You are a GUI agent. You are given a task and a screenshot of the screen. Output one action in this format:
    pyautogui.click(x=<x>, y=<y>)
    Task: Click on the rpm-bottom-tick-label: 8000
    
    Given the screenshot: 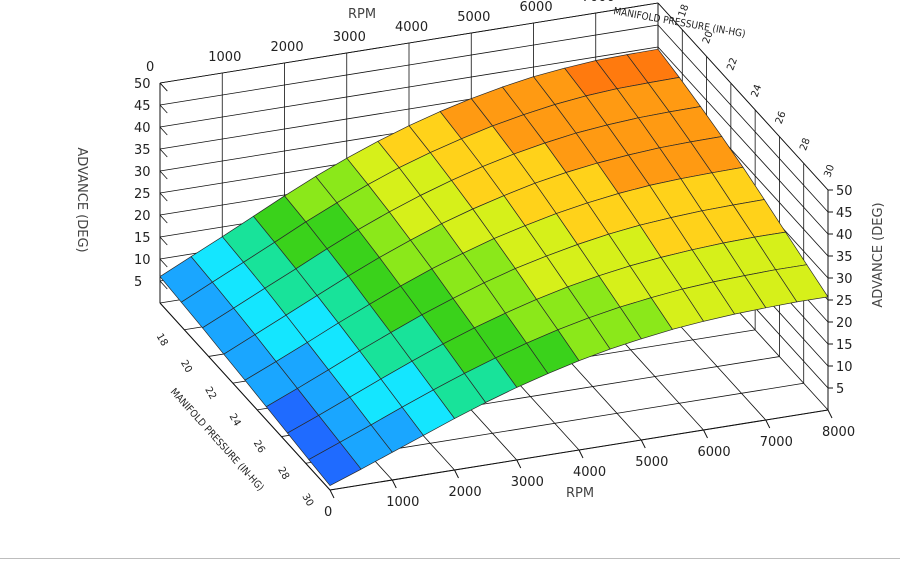 What is the action you would take?
    pyautogui.click(x=838, y=432)
    